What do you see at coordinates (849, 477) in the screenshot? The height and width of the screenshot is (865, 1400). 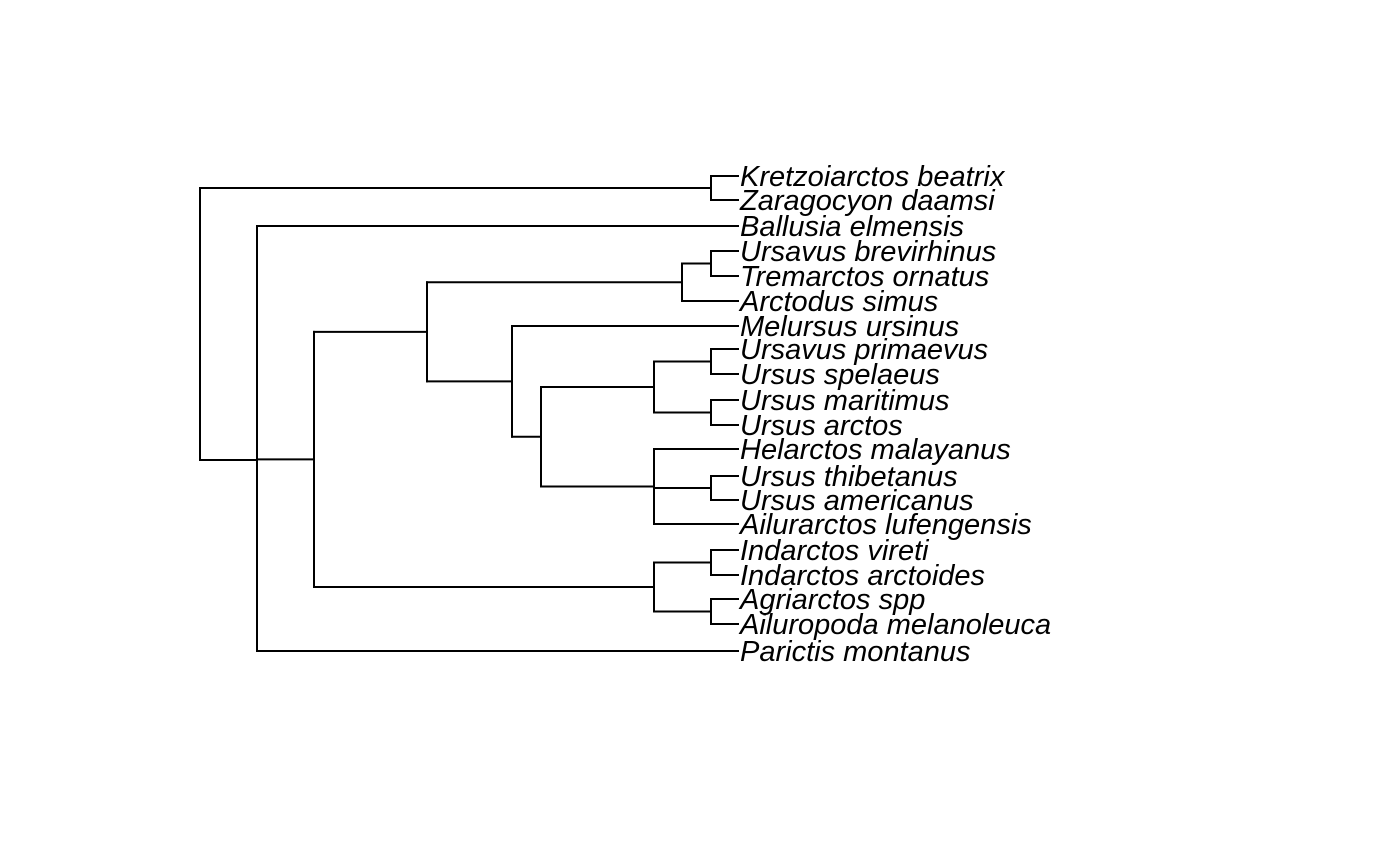 I see `tip-label: Ursus thibetanus` at bounding box center [849, 477].